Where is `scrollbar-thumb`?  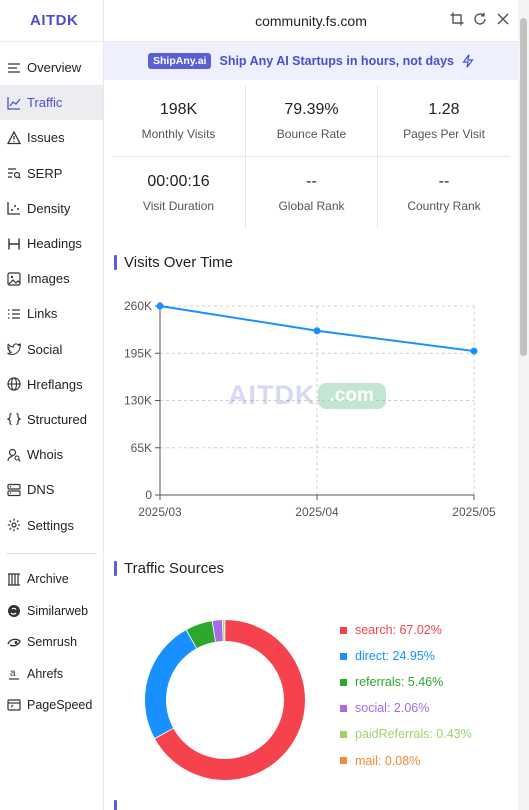
scrollbar-thumb is located at coordinates (523, 187).